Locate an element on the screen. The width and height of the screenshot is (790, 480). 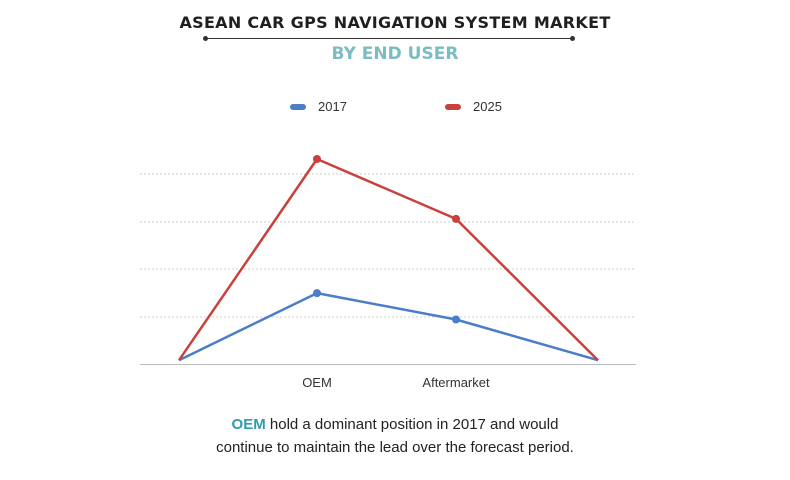
legend-swatch-2017 is located at coordinates (298, 106).